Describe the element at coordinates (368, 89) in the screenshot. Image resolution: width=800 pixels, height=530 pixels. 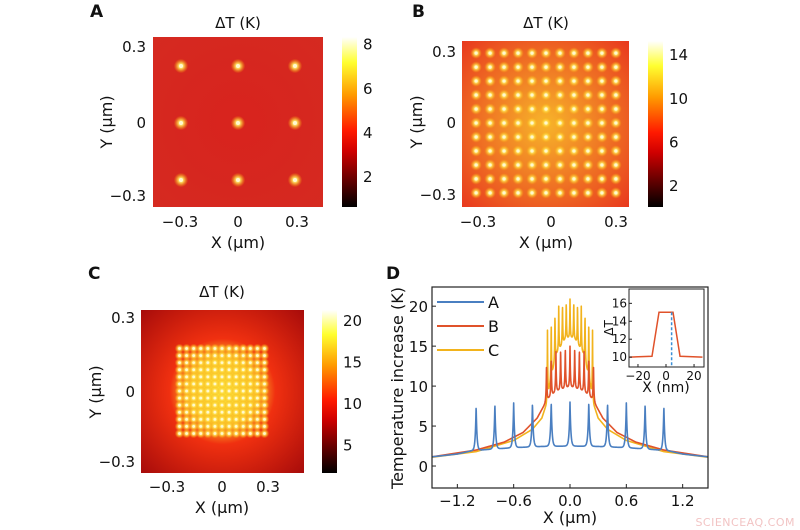
I see `colorbar-tick: 6` at that location.